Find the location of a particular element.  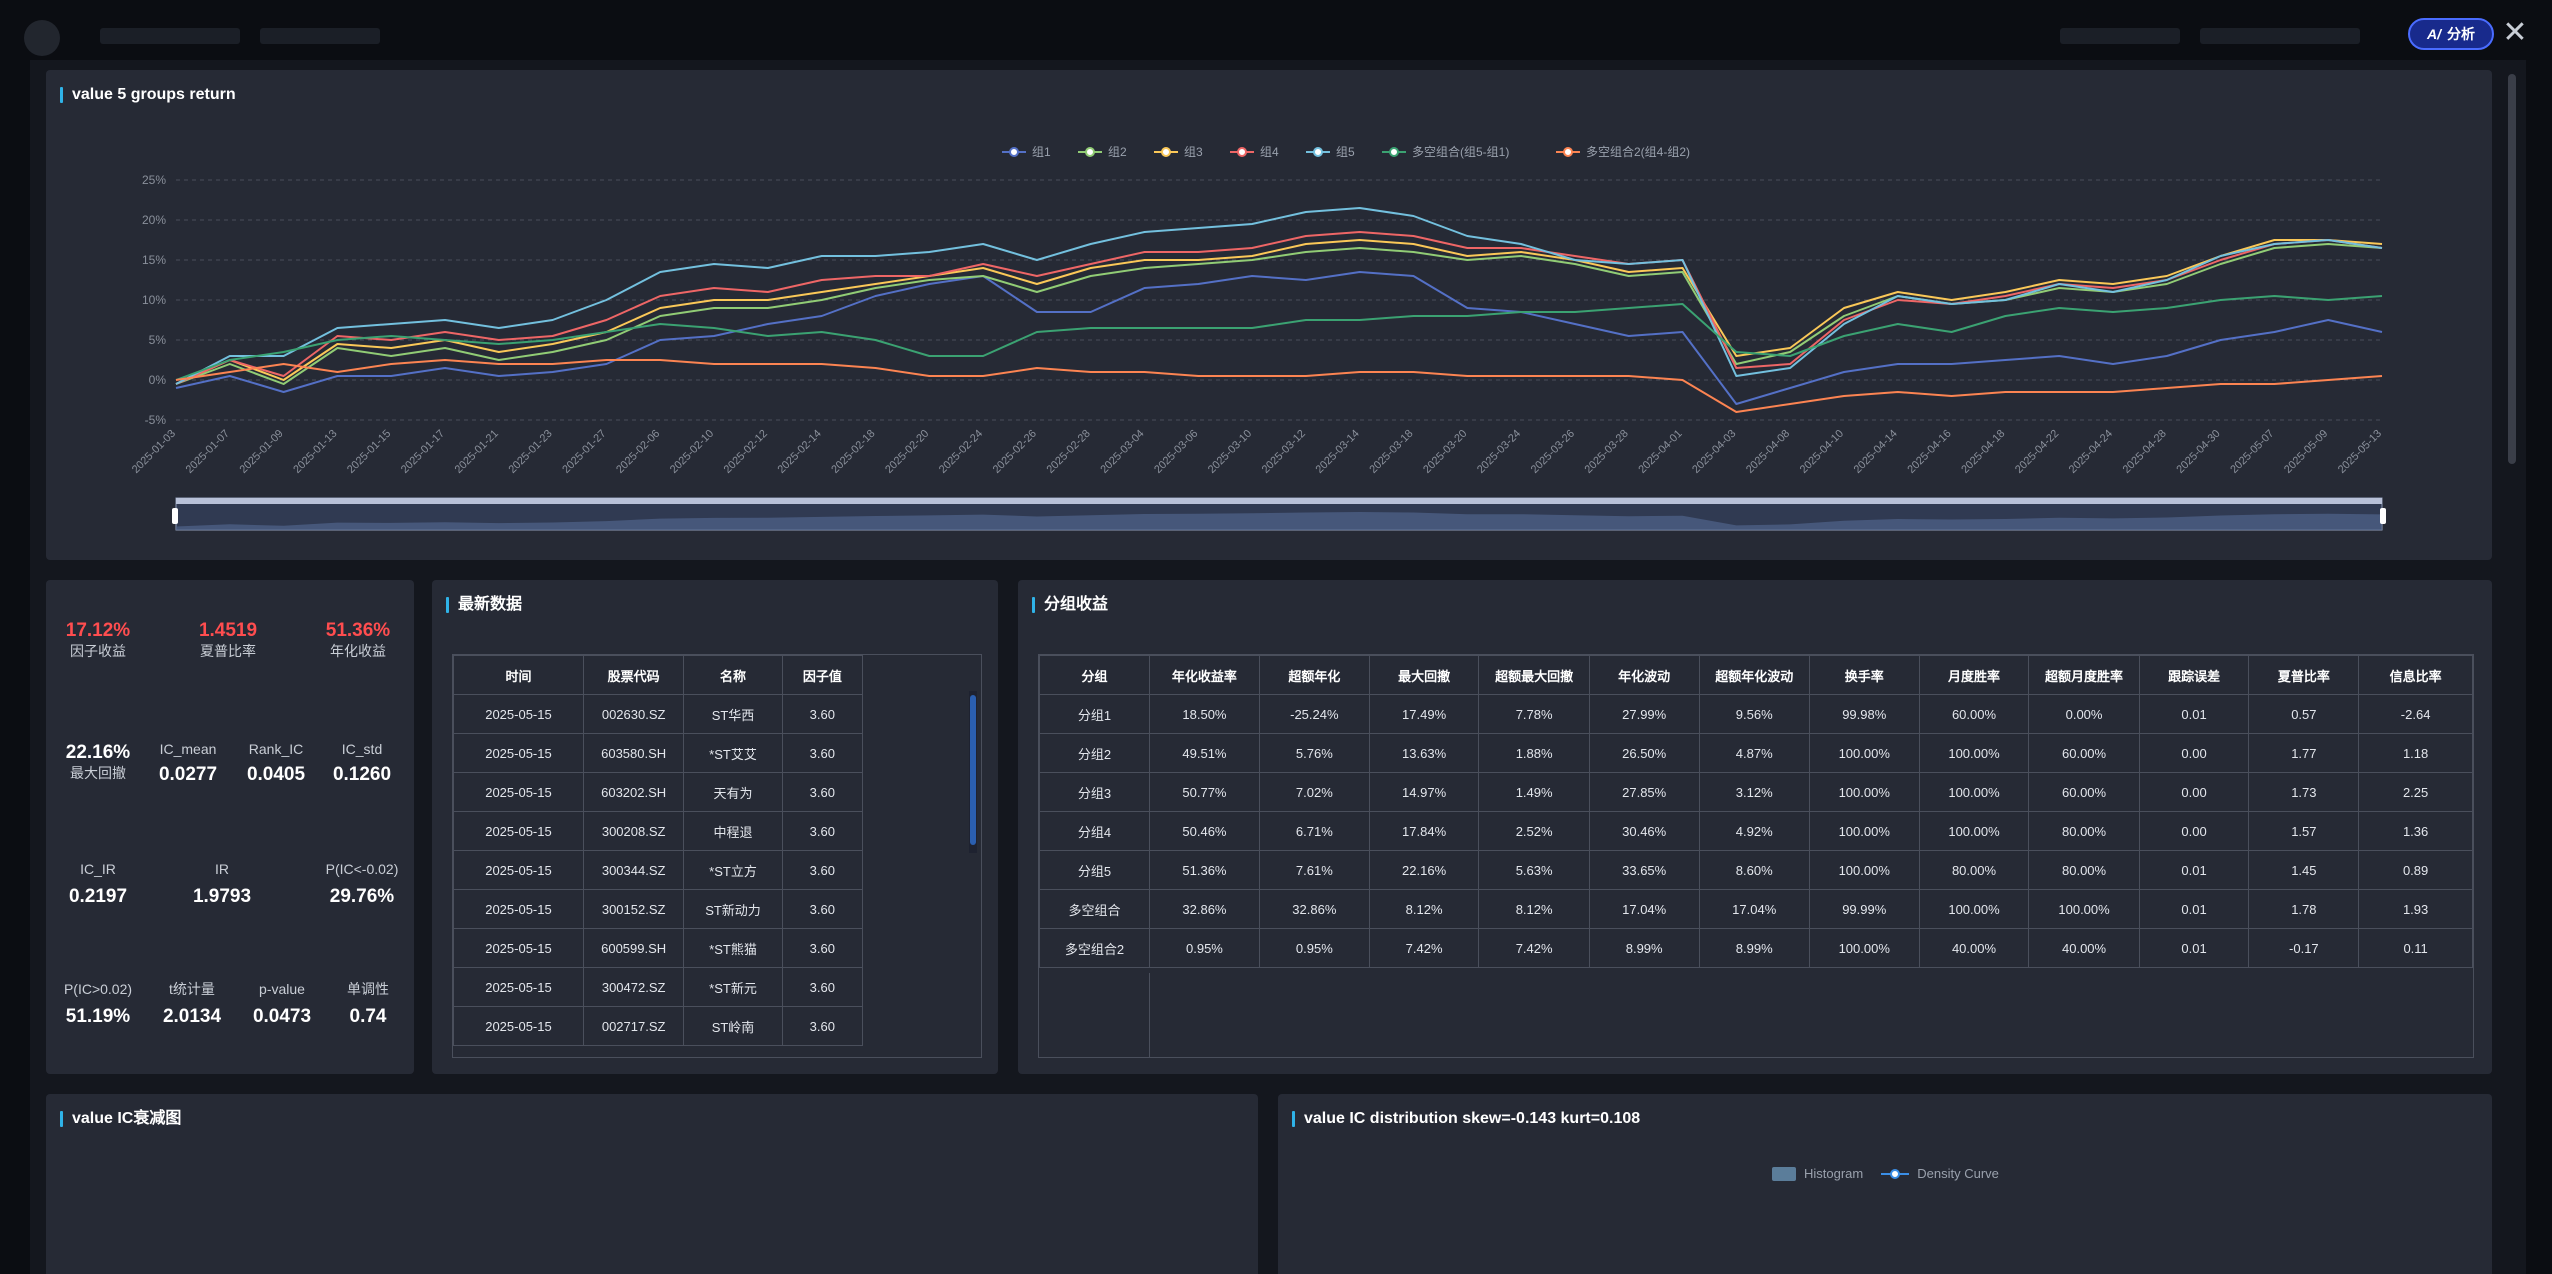

stat-sharpe: 1.4519 夏普比率 is located at coordinates (228, 639).